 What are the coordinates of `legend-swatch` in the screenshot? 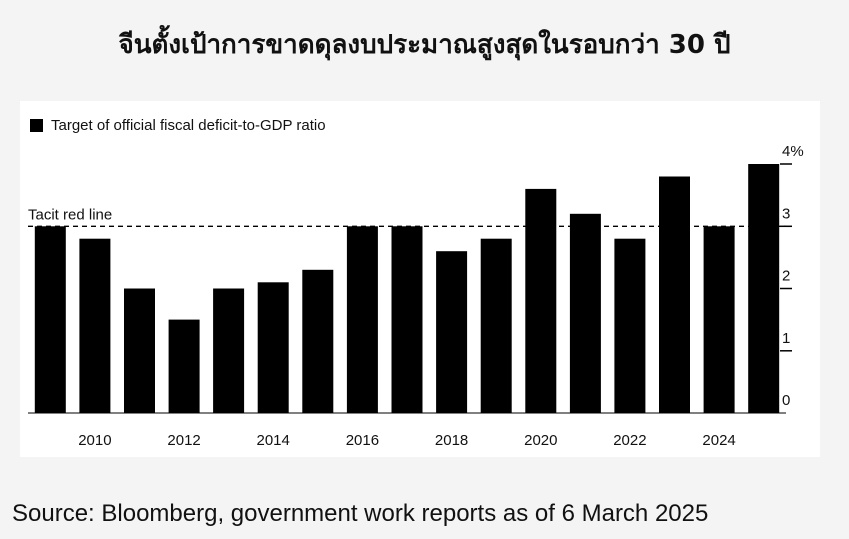 It's located at (36, 125).